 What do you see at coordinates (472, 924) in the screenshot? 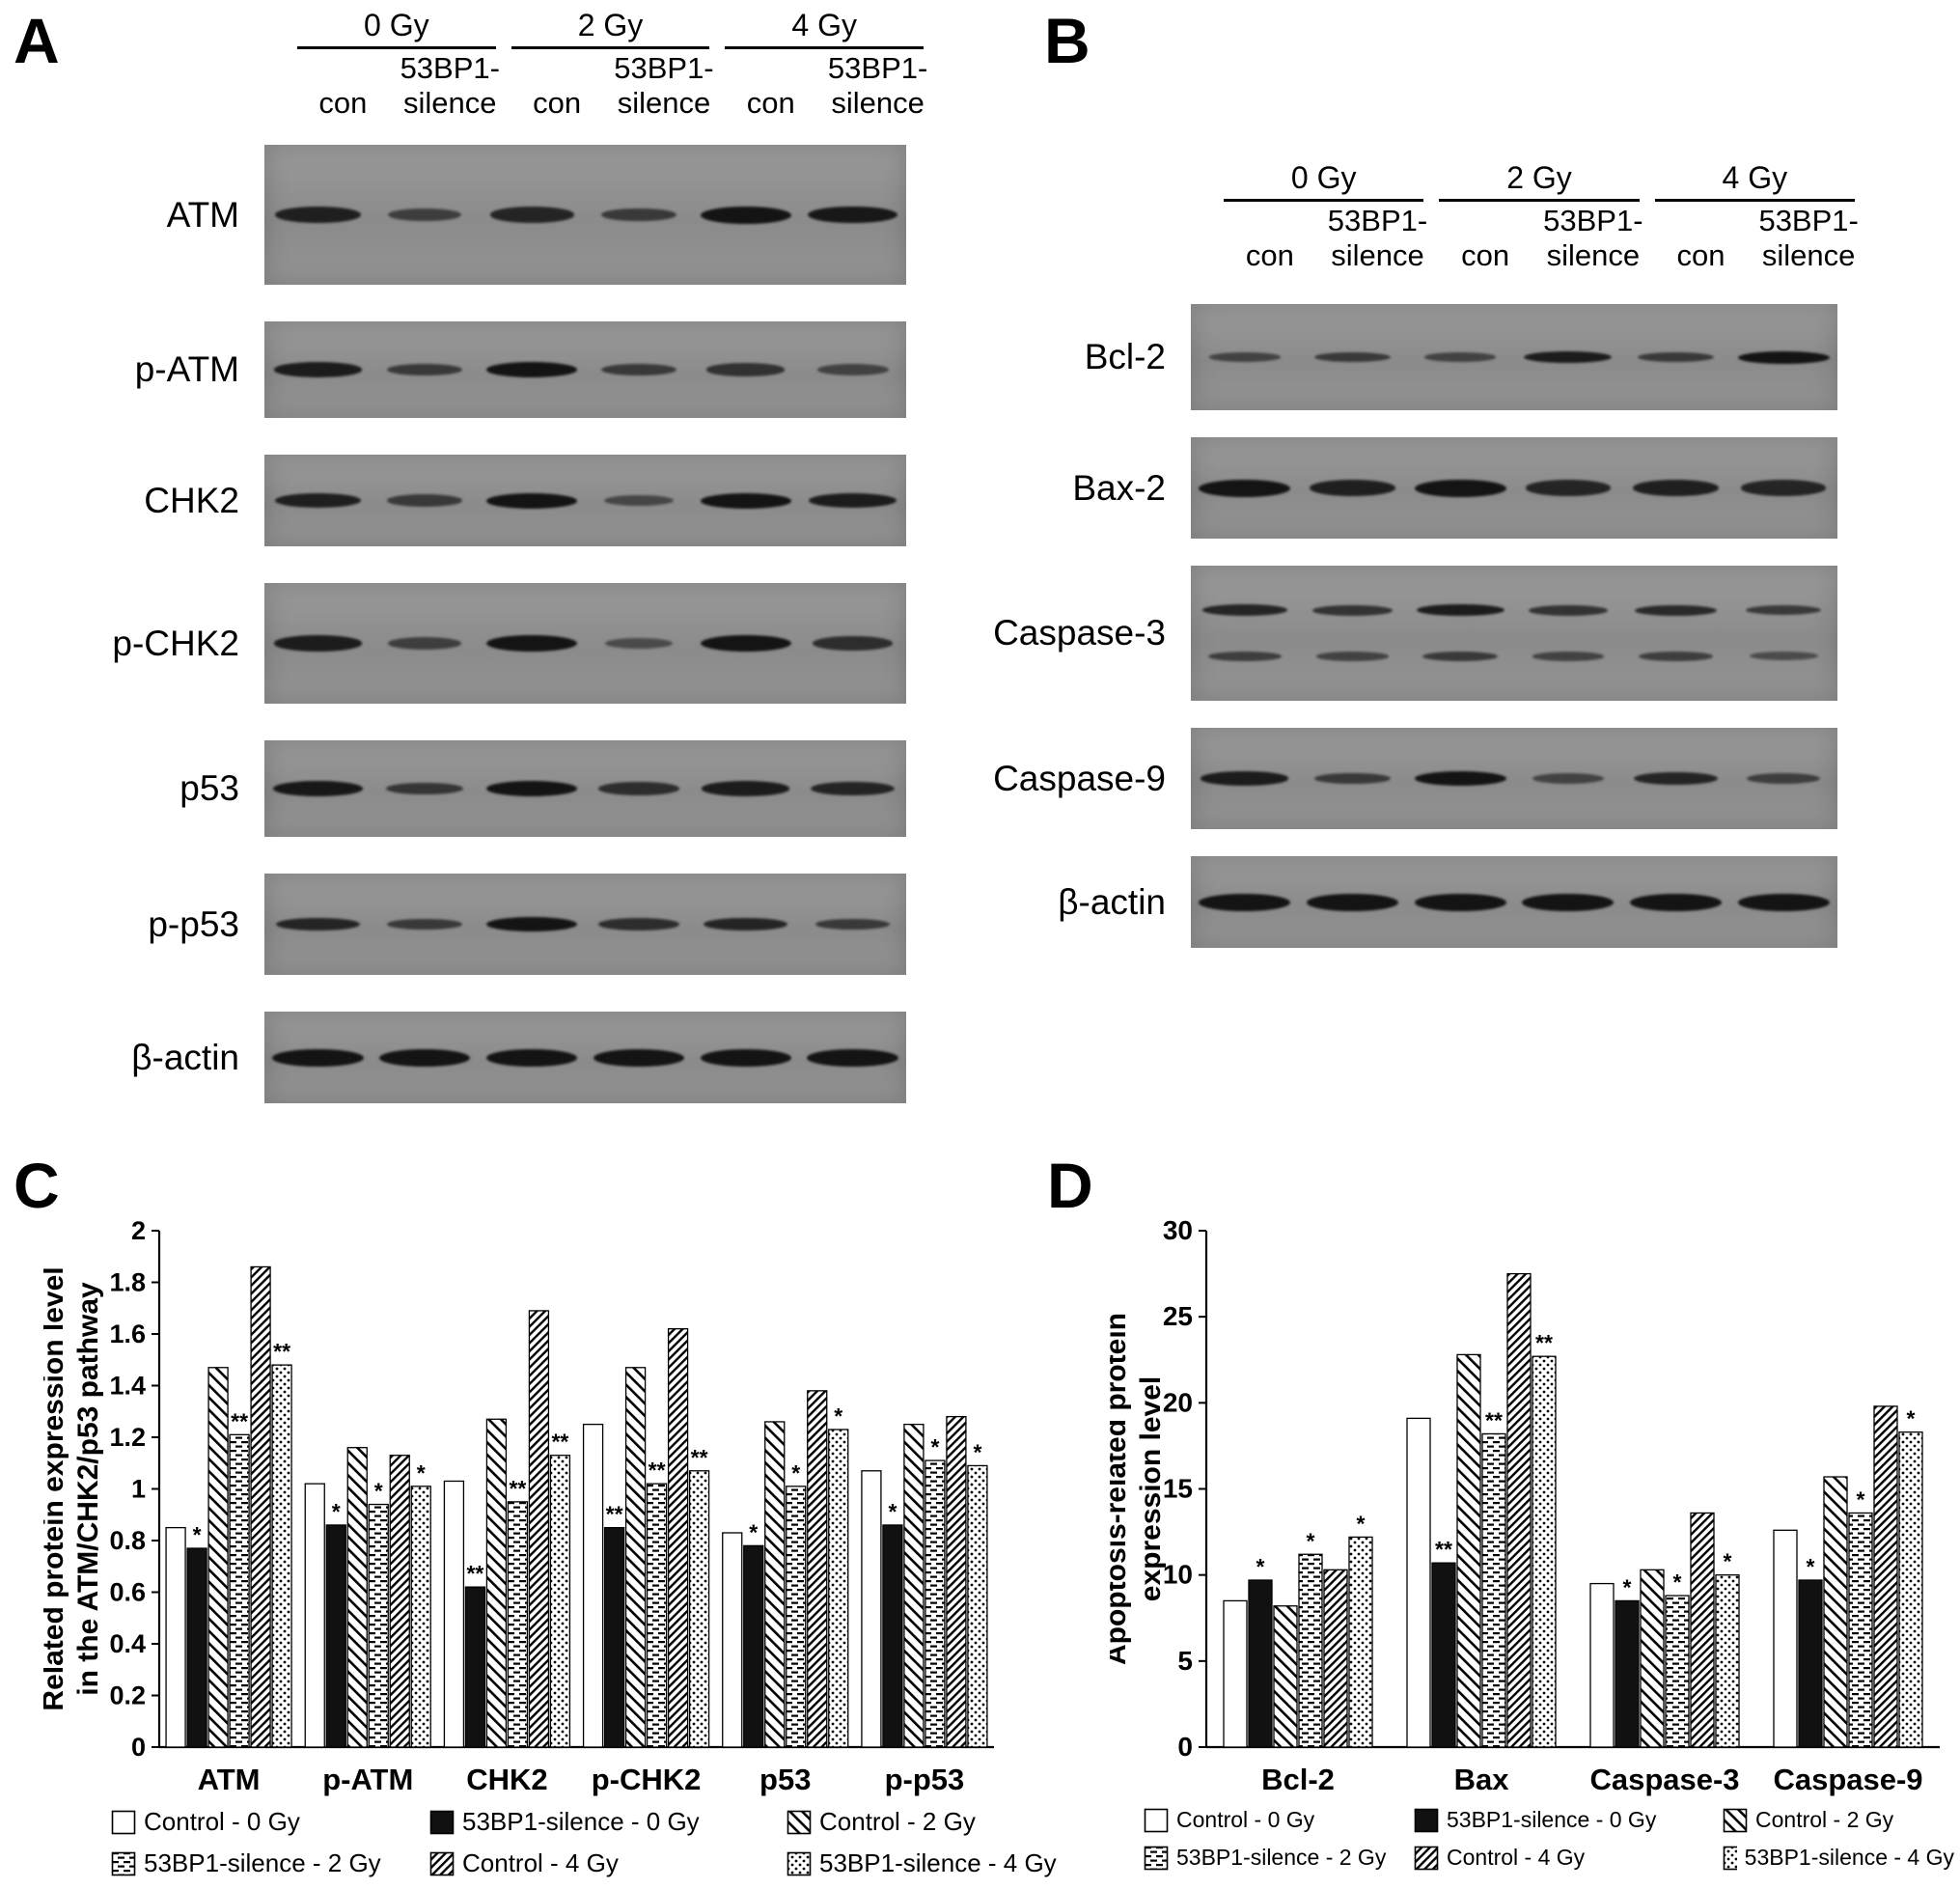
I see `blot-row: p-p53` at bounding box center [472, 924].